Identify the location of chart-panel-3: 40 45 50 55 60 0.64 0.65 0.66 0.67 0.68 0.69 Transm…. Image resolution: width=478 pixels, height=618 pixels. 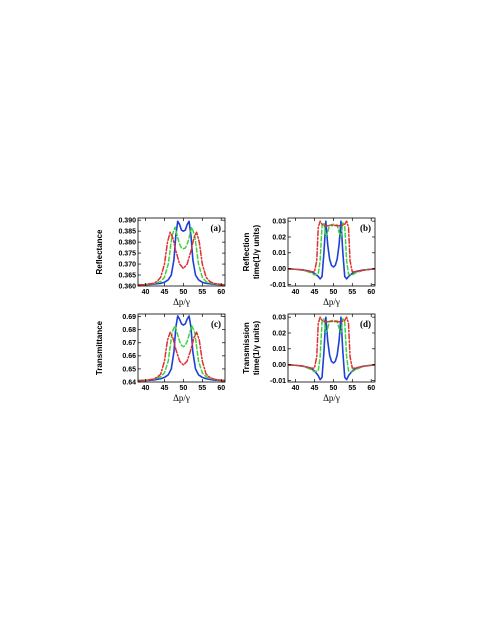
(160, 358).